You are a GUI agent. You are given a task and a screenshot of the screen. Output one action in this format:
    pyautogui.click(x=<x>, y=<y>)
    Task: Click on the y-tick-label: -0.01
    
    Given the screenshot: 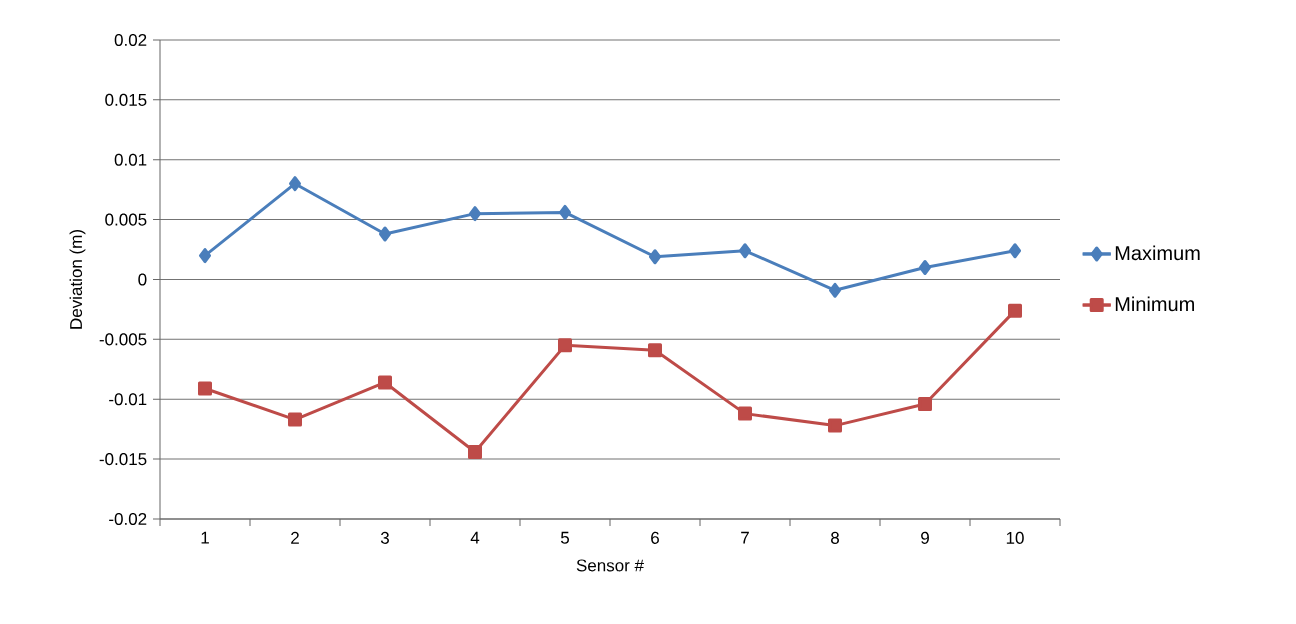 What is the action you would take?
    pyautogui.click(x=128, y=399)
    